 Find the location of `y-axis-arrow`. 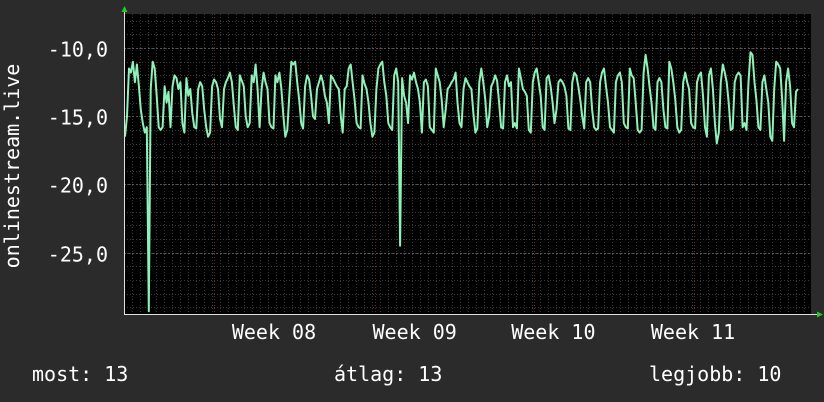

y-axis-arrow is located at coordinates (124, 9).